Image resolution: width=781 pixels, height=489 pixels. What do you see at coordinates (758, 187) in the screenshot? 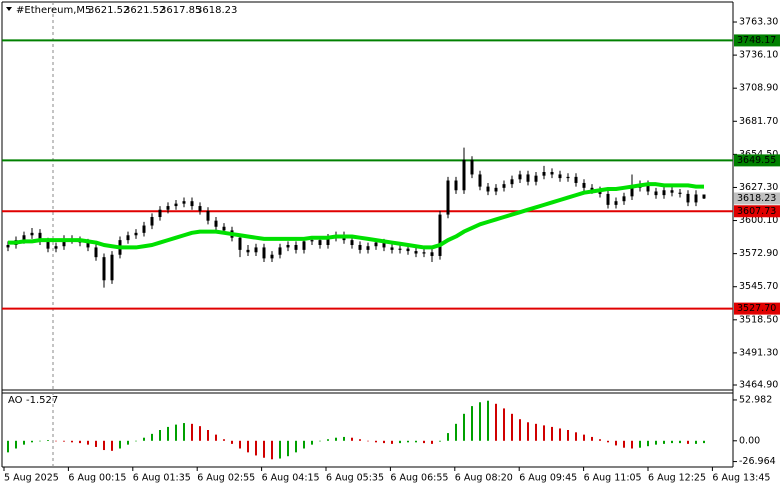
I see `y-tick-label: 3627.30` at bounding box center [758, 187].